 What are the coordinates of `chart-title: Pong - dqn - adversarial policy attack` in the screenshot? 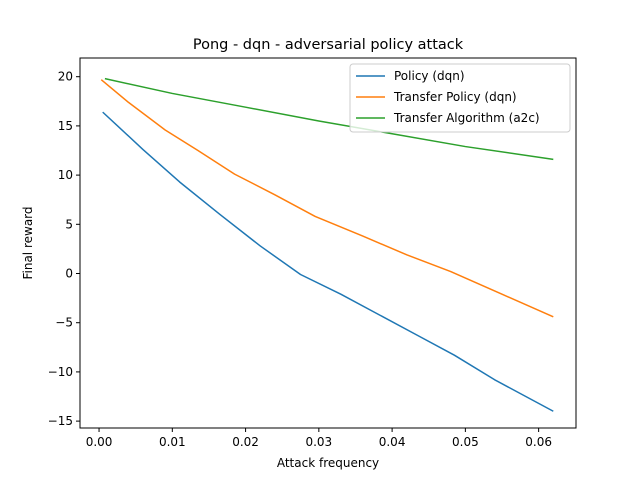 It's located at (328, 45).